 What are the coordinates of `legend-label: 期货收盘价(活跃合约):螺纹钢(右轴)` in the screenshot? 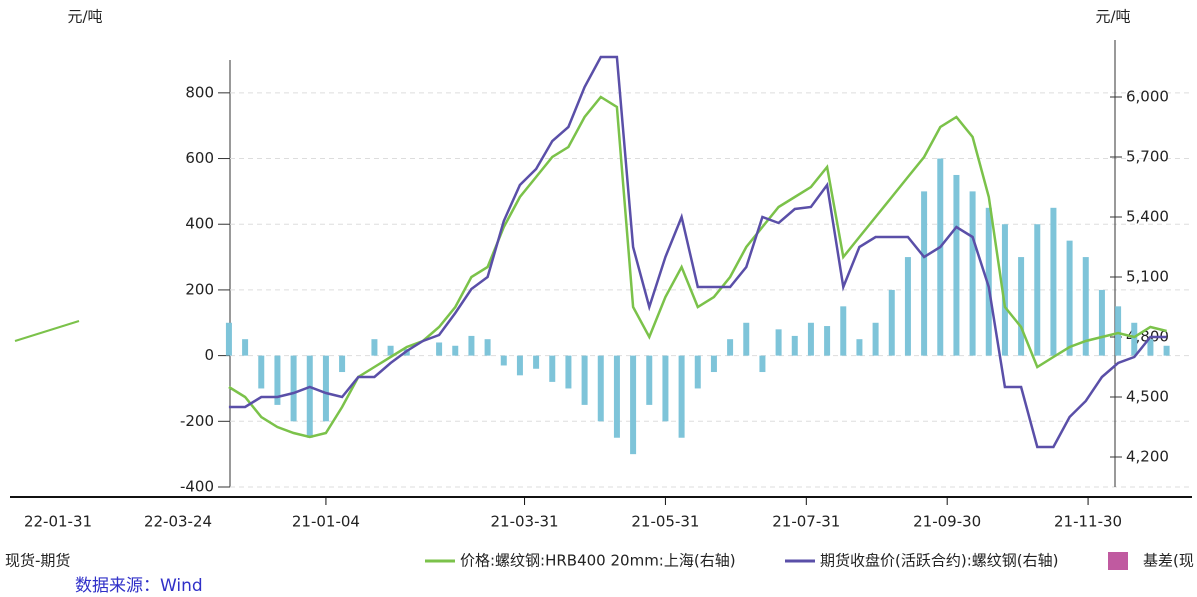 It's located at (939, 561).